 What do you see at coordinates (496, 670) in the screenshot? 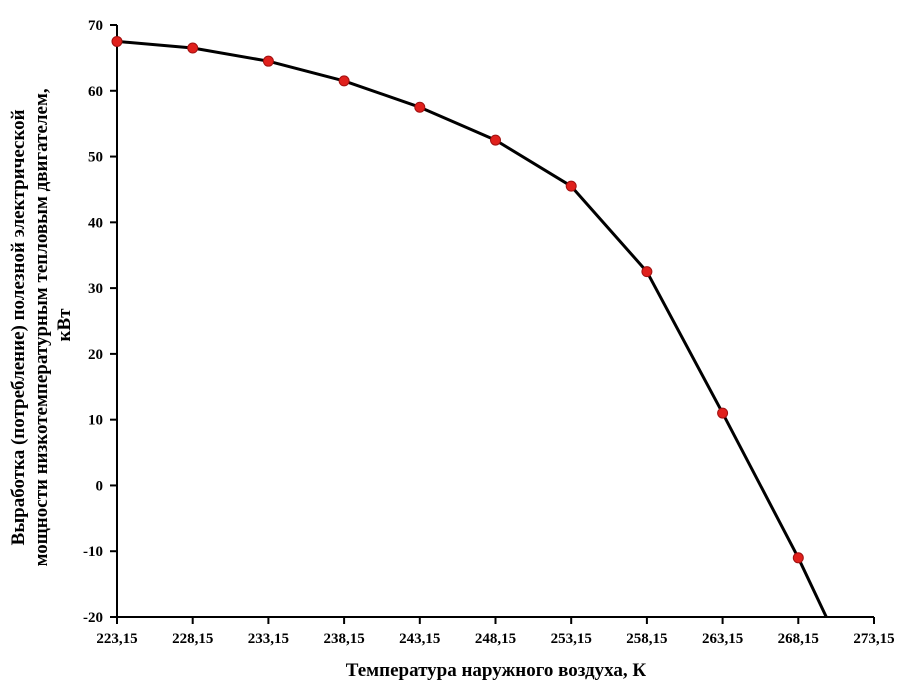
I see `x-axis-title: Температура наружного воздуха, К` at bounding box center [496, 670].